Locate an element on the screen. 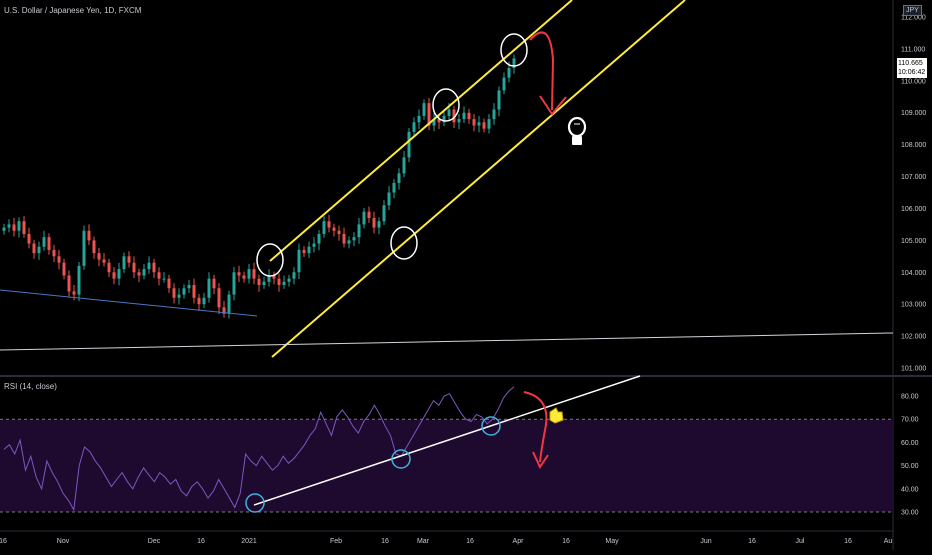  rsi-red-arrow-head is located at coordinates (540, 460).